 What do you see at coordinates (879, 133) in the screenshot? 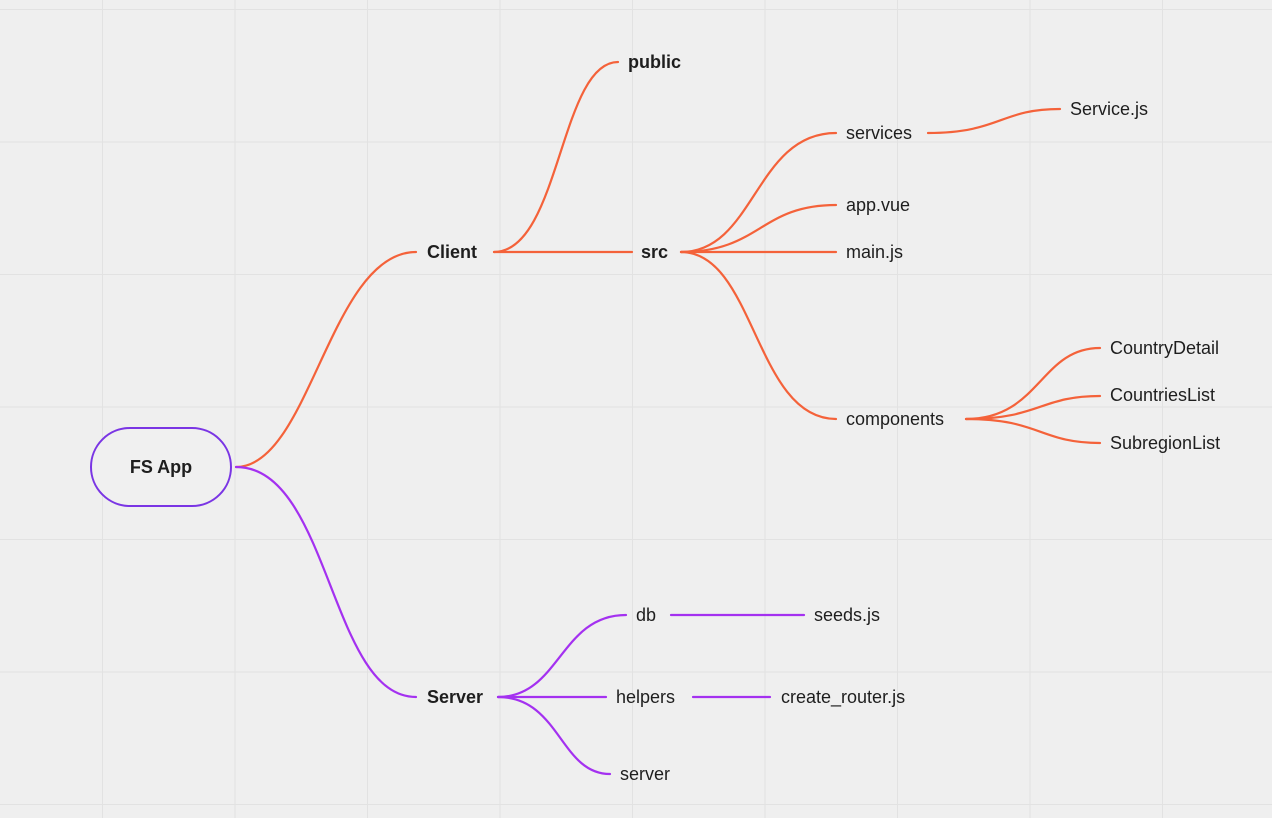
I see `node-services: services` at bounding box center [879, 133].